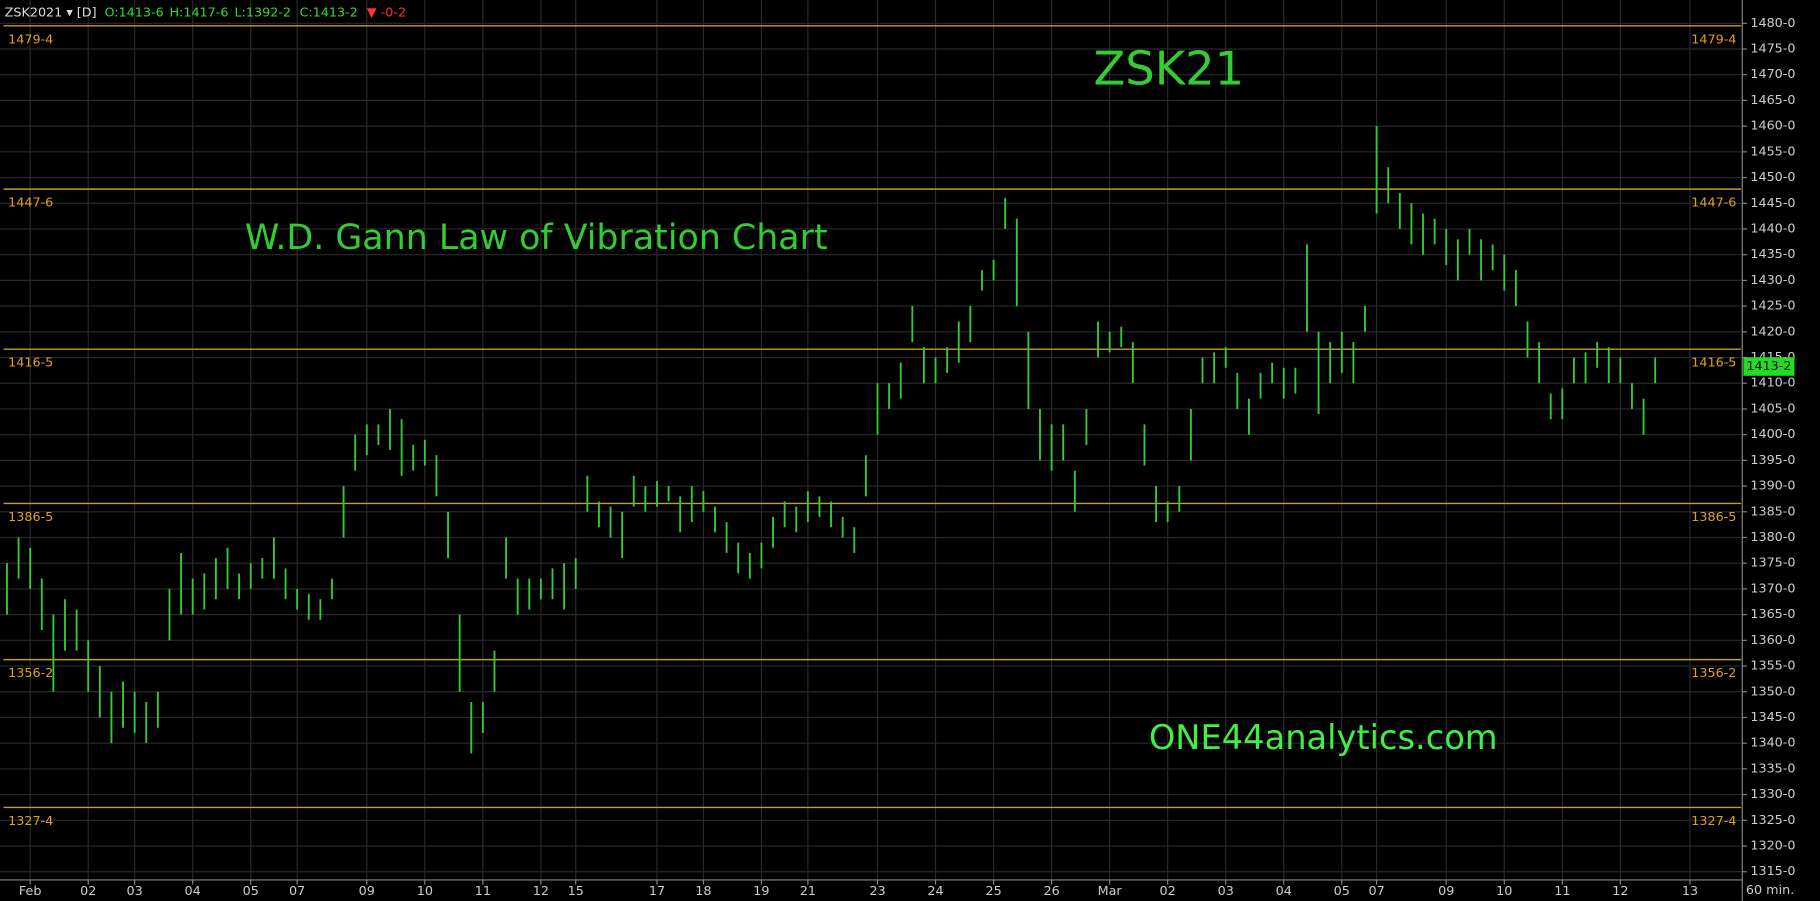 This screenshot has height=901, width=1820. I want to click on last-price-box, so click(1769, 366).